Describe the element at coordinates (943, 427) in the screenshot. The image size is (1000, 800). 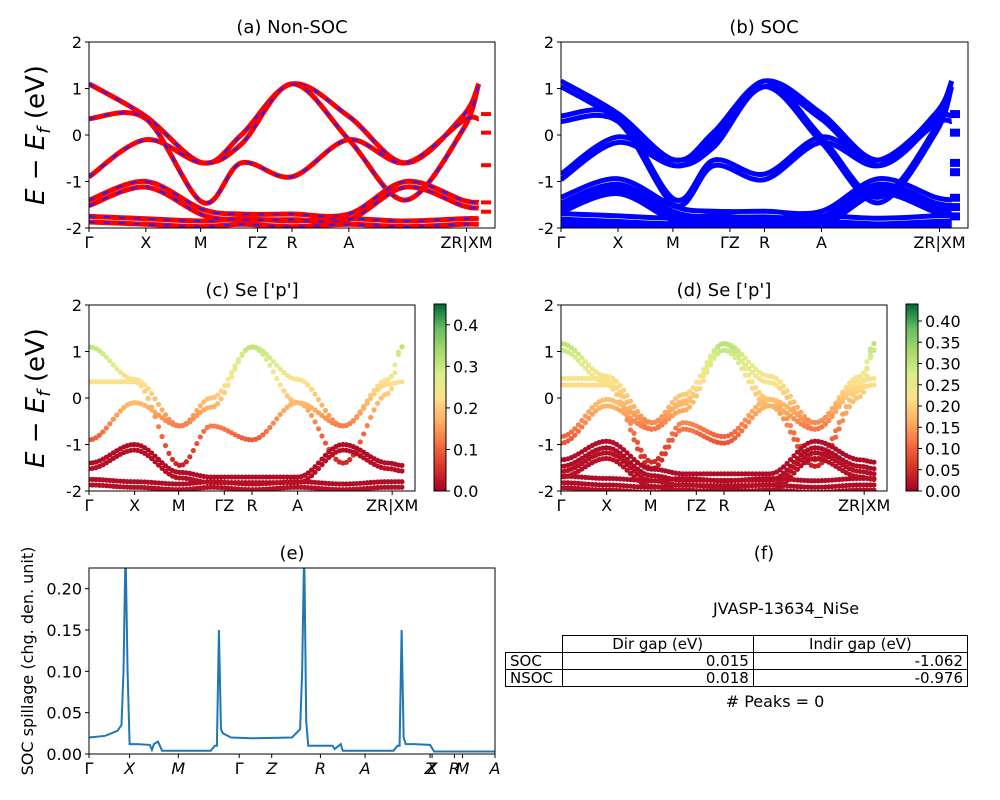
I see `cbar-tick-label: 0.15` at that location.